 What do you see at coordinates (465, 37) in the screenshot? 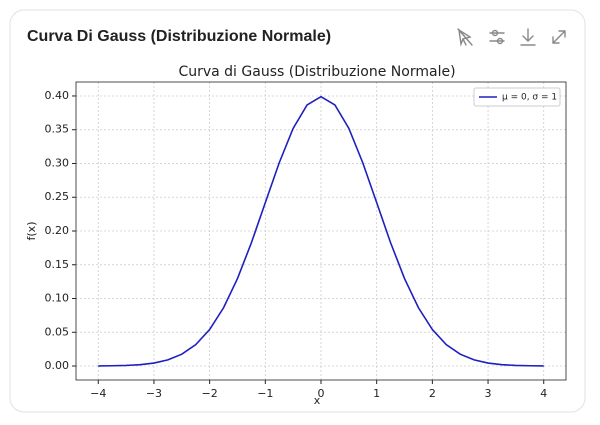
I see `icon-interactive` at bounding box center [465, 37].